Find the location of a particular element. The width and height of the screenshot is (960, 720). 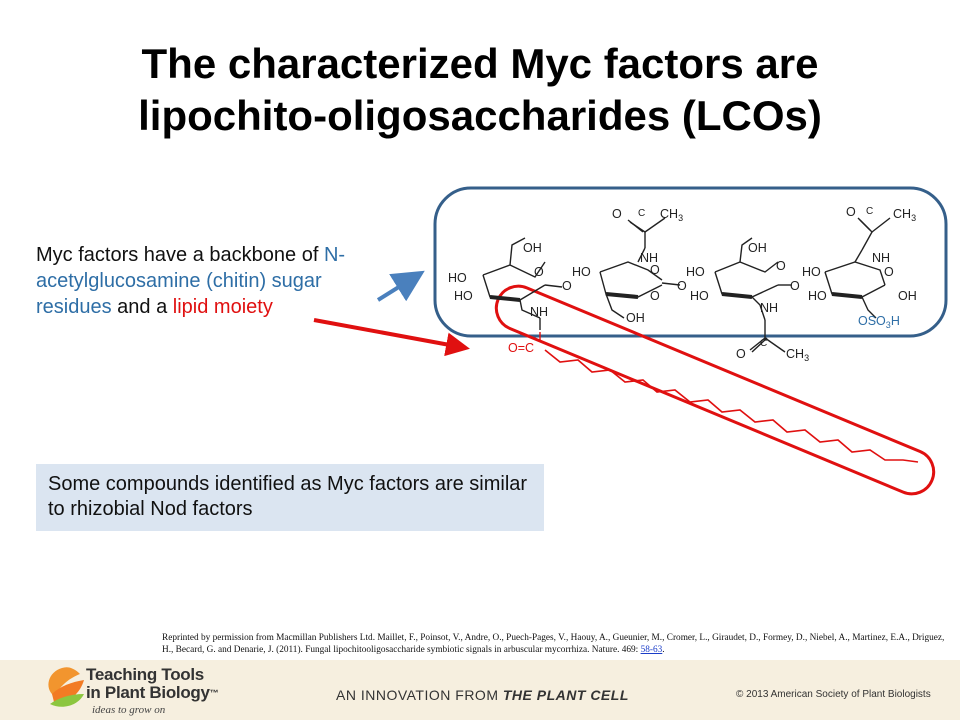

label-ch3-acetyl1: CH3 is located at coordinates (671, 215).